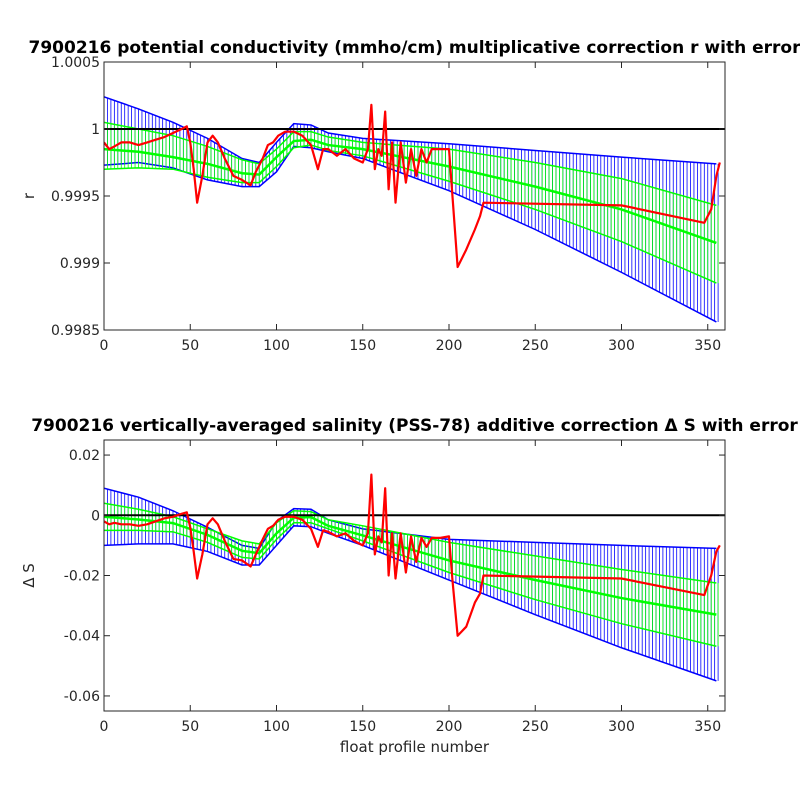  I want to click on y-axis-label: Δ S, so click(29, 575).